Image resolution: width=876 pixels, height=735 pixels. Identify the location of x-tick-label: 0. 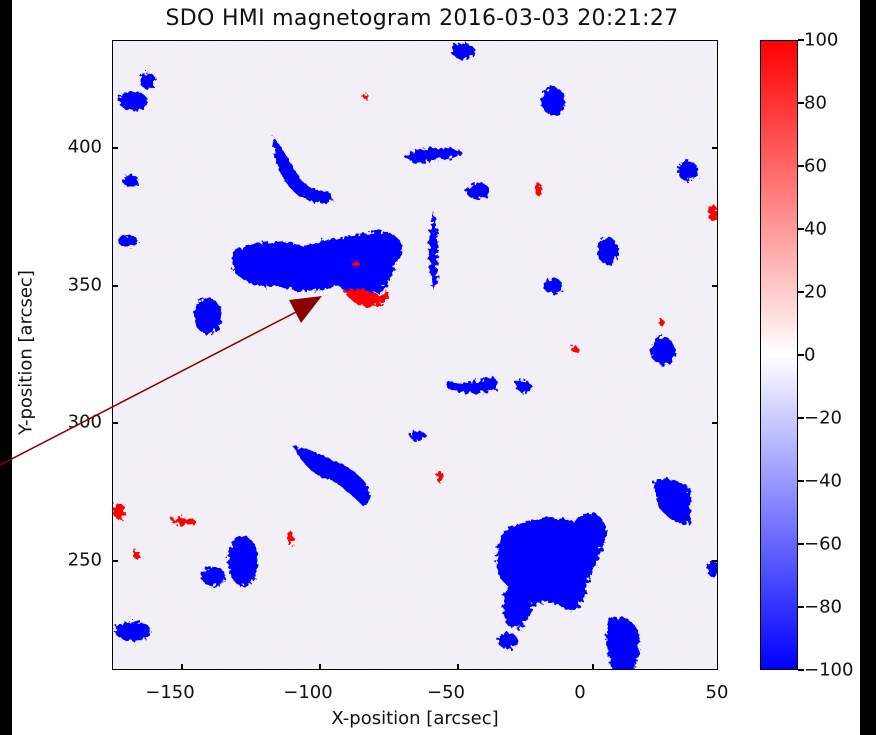
(580, 692).